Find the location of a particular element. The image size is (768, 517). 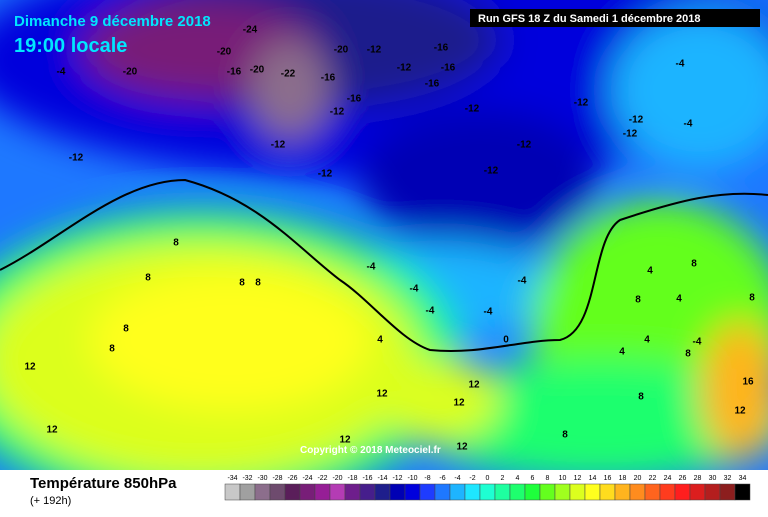

colorbar-label: 34 is located at coordinates (743, 478).